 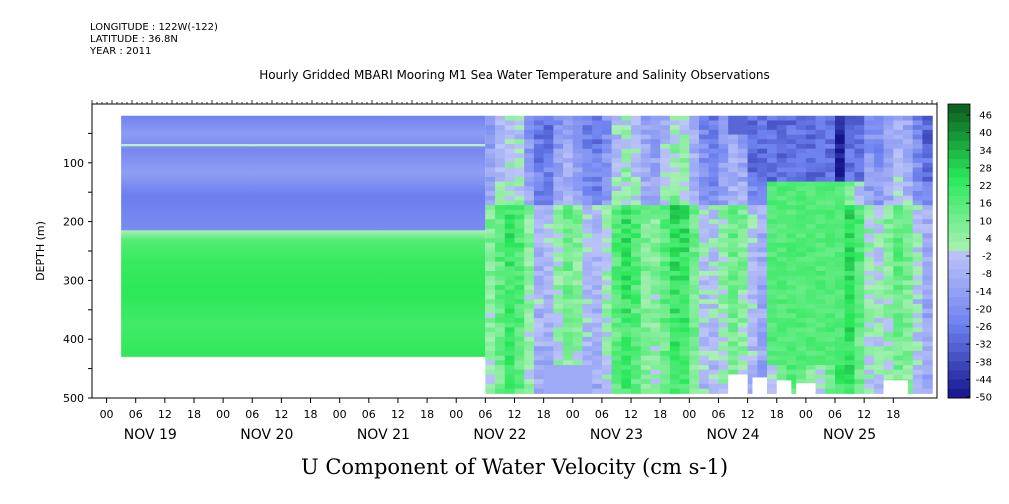 What do you see at coordinates (985, 221) in the screenshot?
I see `colorbar-label: 10` at bounding box center [985, 221].